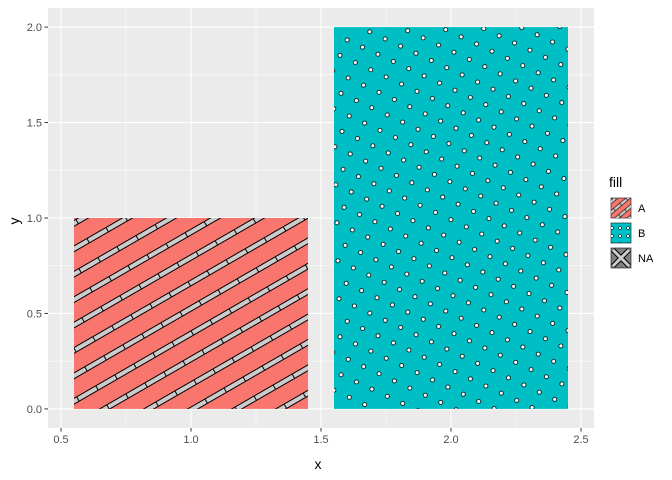 The height and width of the screenshot is (480, 672). What do you see at coordinates (641, 234) in the screenshot?
I see `legend-label-b: B` at bounding box center [641, 234].